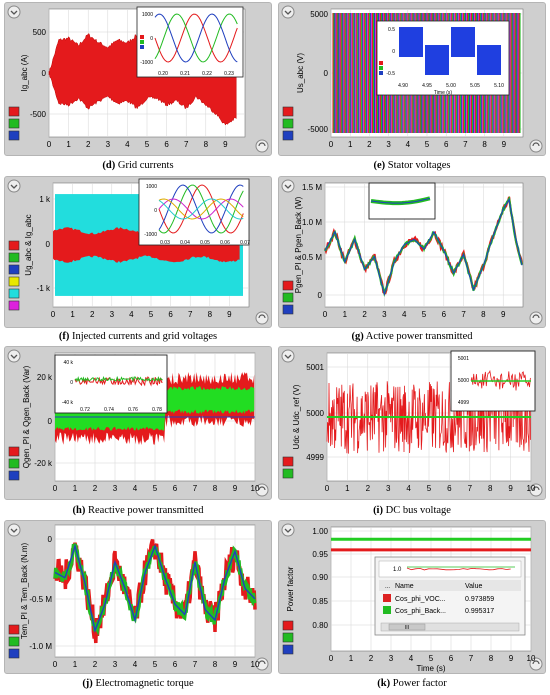 This screenshot has width=550, height=695. What do you see at coordinates (438, 598) in the screenshot?
I see `table-row: Cos_phi_VOC... 0.973859` at bounding box center [438, 598].